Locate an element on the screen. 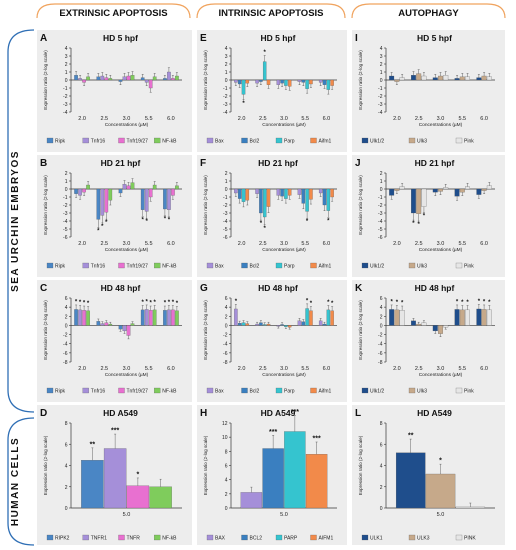 Image resolution: width=516 pixels, height=550 pixels. legend-label: TNFR is located at coordinates (134, 538).